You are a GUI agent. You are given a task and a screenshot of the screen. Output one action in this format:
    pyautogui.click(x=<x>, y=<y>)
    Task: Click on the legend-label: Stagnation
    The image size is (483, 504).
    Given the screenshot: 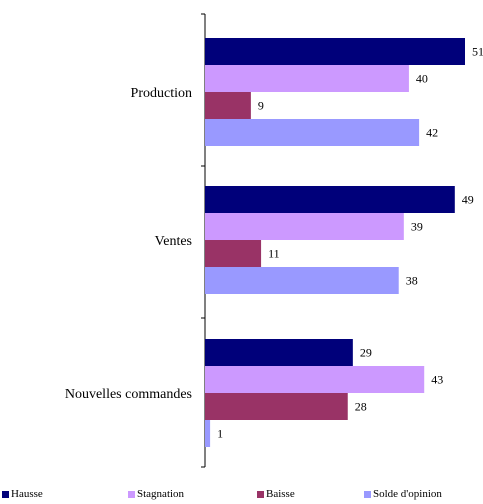 What is the action you would take?
    pyautogui.click(x=161, y=494)
    